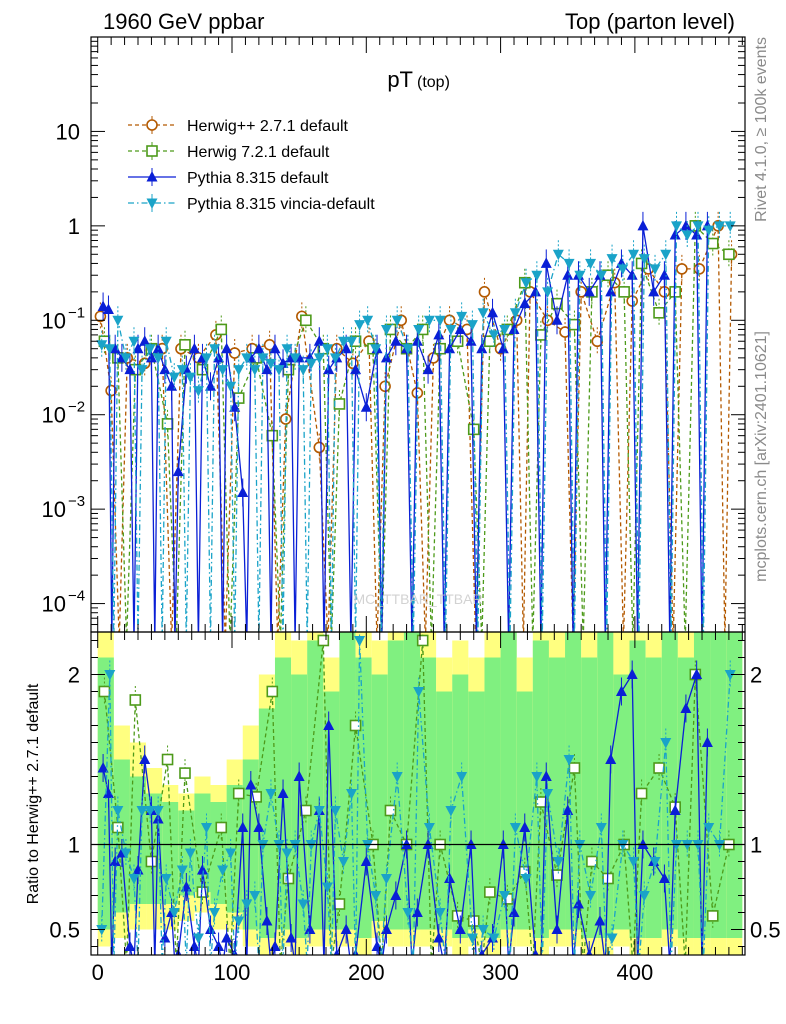  I want to click on ratio-y-tick-label: 1, so click(74, 845).